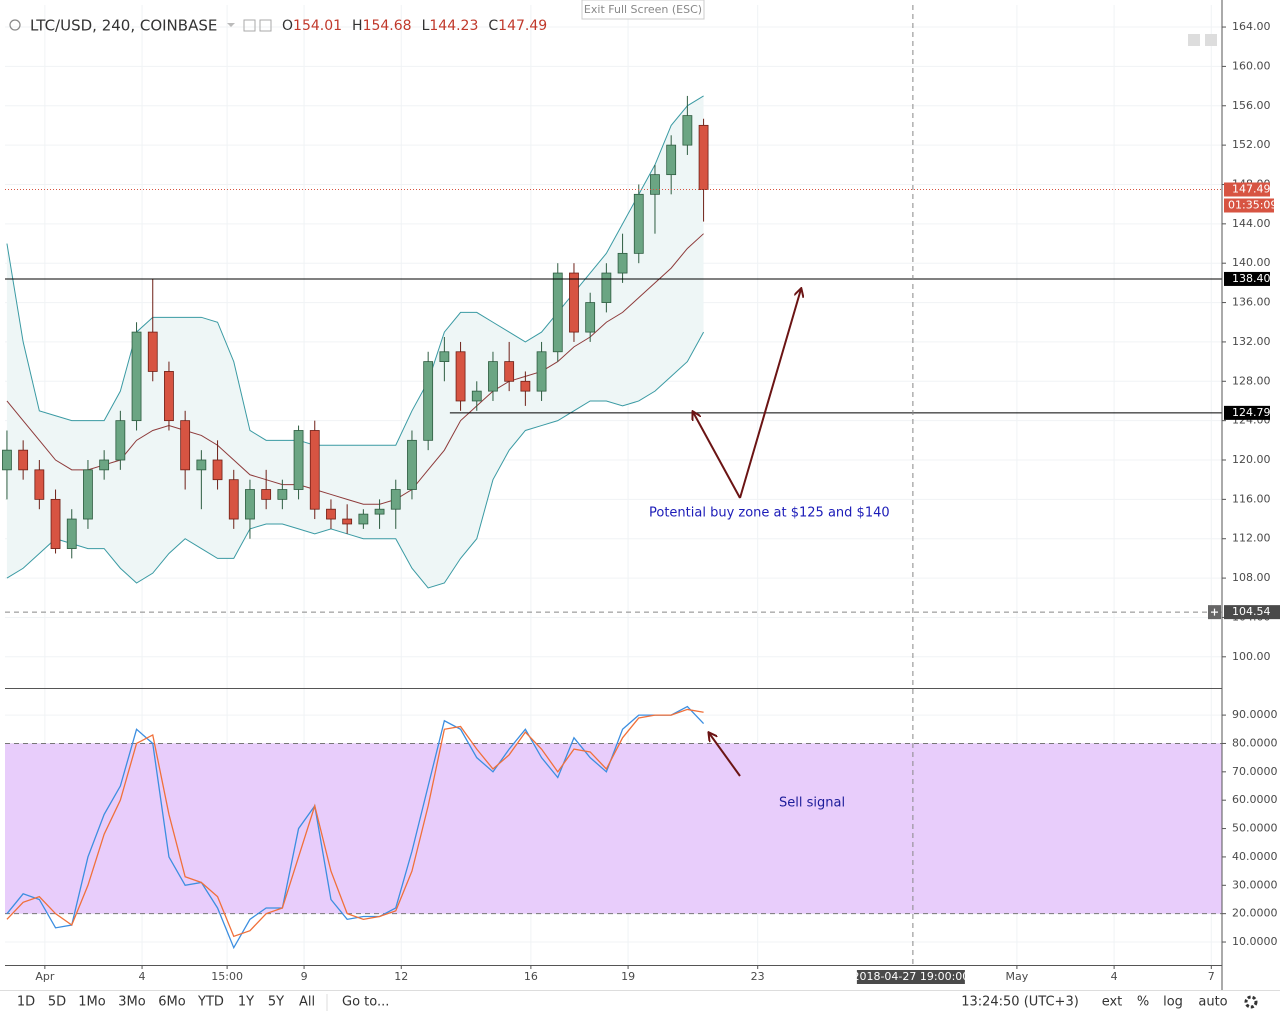 This screenshot has height=1024, width=1280. Describe the element at coordinates (1112, 1002) in the screenshot. I see `option-button: ext` at that location.